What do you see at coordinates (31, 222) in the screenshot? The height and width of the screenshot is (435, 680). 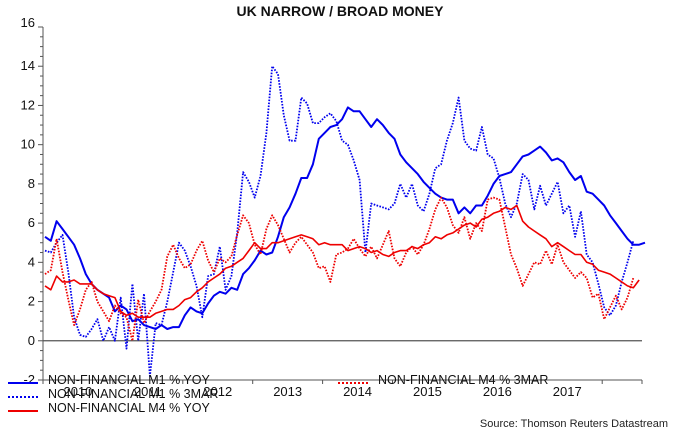 I see `y-tick-label: 6` at bounding box center [31, 222].